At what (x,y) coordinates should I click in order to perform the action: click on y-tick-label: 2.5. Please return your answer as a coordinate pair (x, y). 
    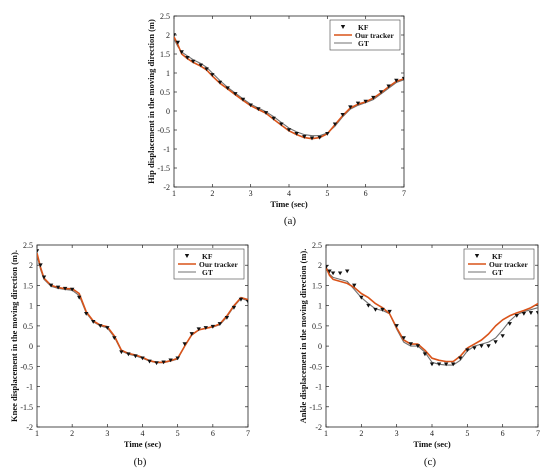
    Looking at the image, I should click on (165, 16).